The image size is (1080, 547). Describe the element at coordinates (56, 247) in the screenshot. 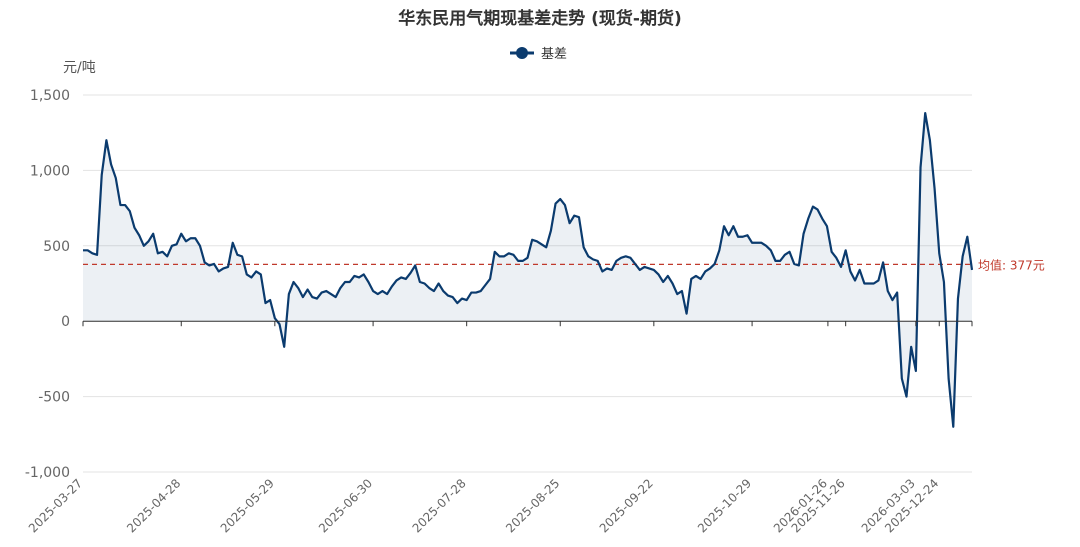

I see `y-tick-label: 500` at that location.